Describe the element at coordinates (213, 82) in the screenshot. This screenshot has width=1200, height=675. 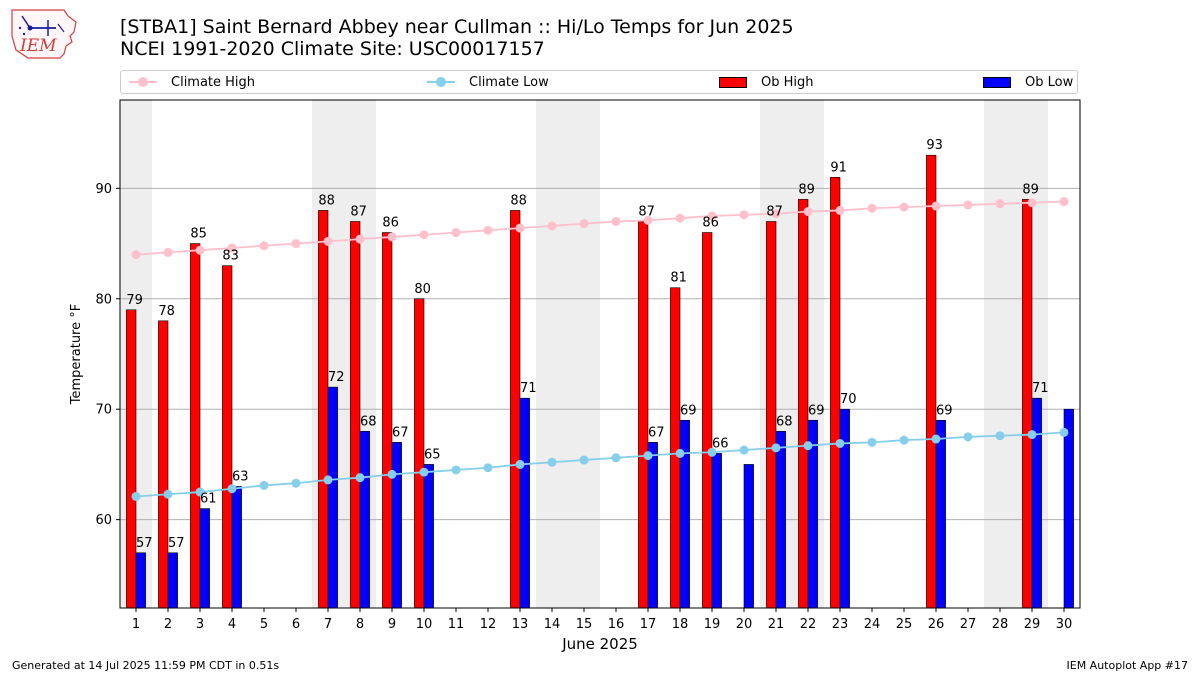
I see `legend-climate-high-label: Climate High` at that location.